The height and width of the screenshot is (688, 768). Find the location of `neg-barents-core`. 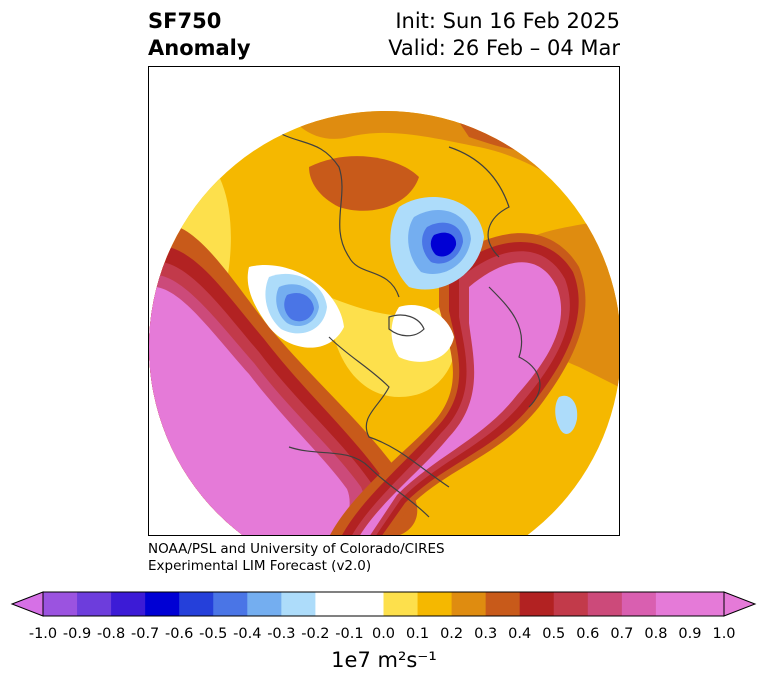

neg-barents-core is located at coordinates (443, 244).